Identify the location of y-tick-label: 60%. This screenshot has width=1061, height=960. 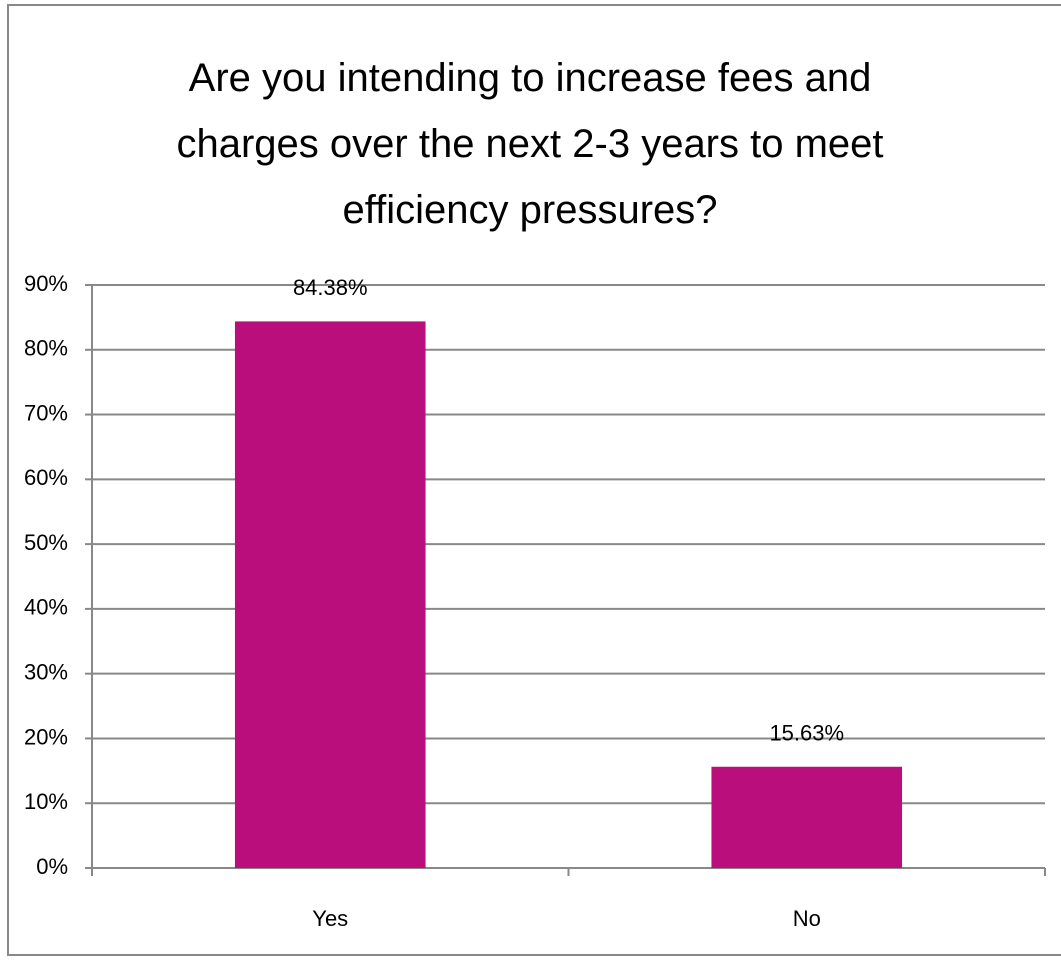
(46, 477).